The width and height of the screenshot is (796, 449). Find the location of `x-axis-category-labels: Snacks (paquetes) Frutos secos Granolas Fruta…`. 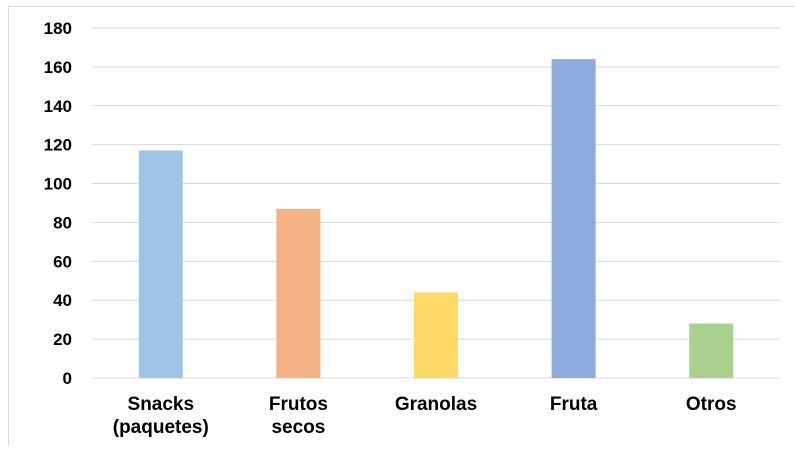

x-axis-category-labels: Snacks (paquetes) Frutos secos Granolas Fruta… is located at coordinates (425, 416).